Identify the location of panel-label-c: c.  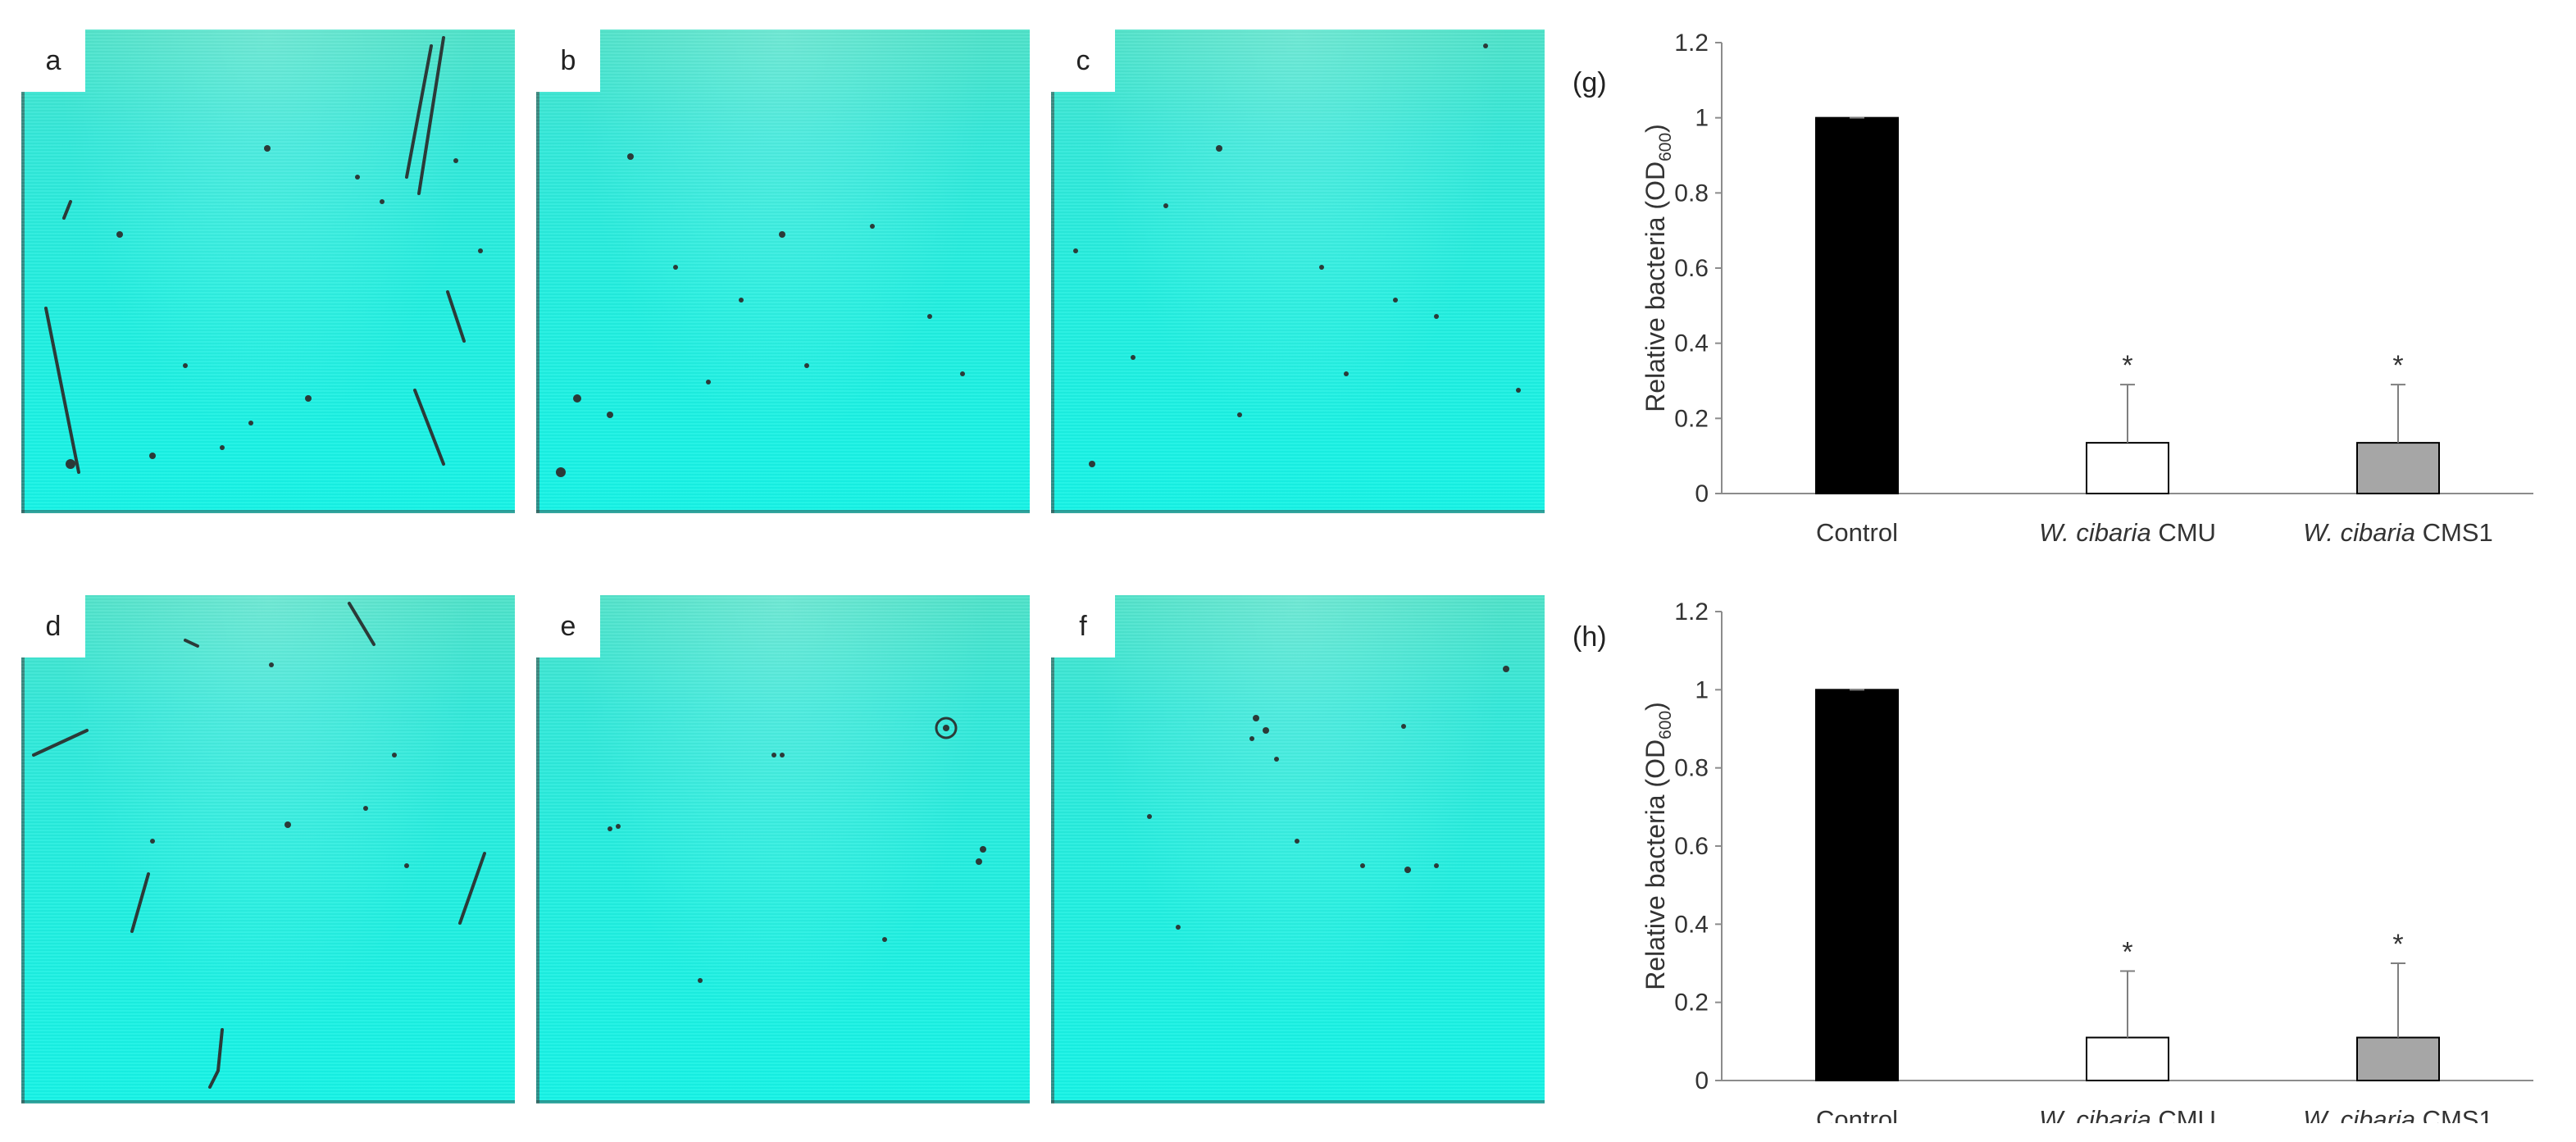
(1083, 61).